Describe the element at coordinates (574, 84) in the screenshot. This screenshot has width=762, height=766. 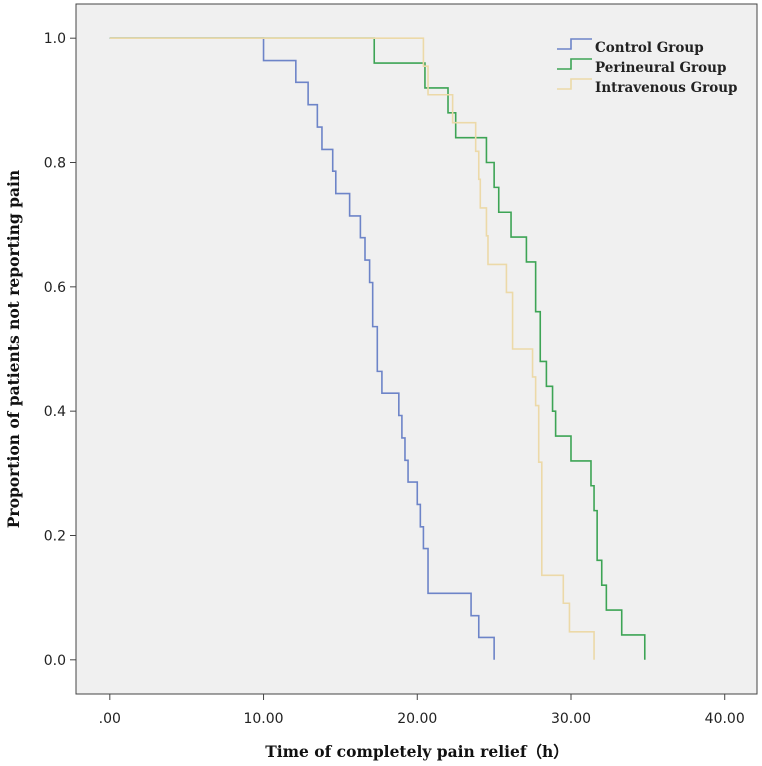
I see `legend-swatch-intravenous-group` at that location.